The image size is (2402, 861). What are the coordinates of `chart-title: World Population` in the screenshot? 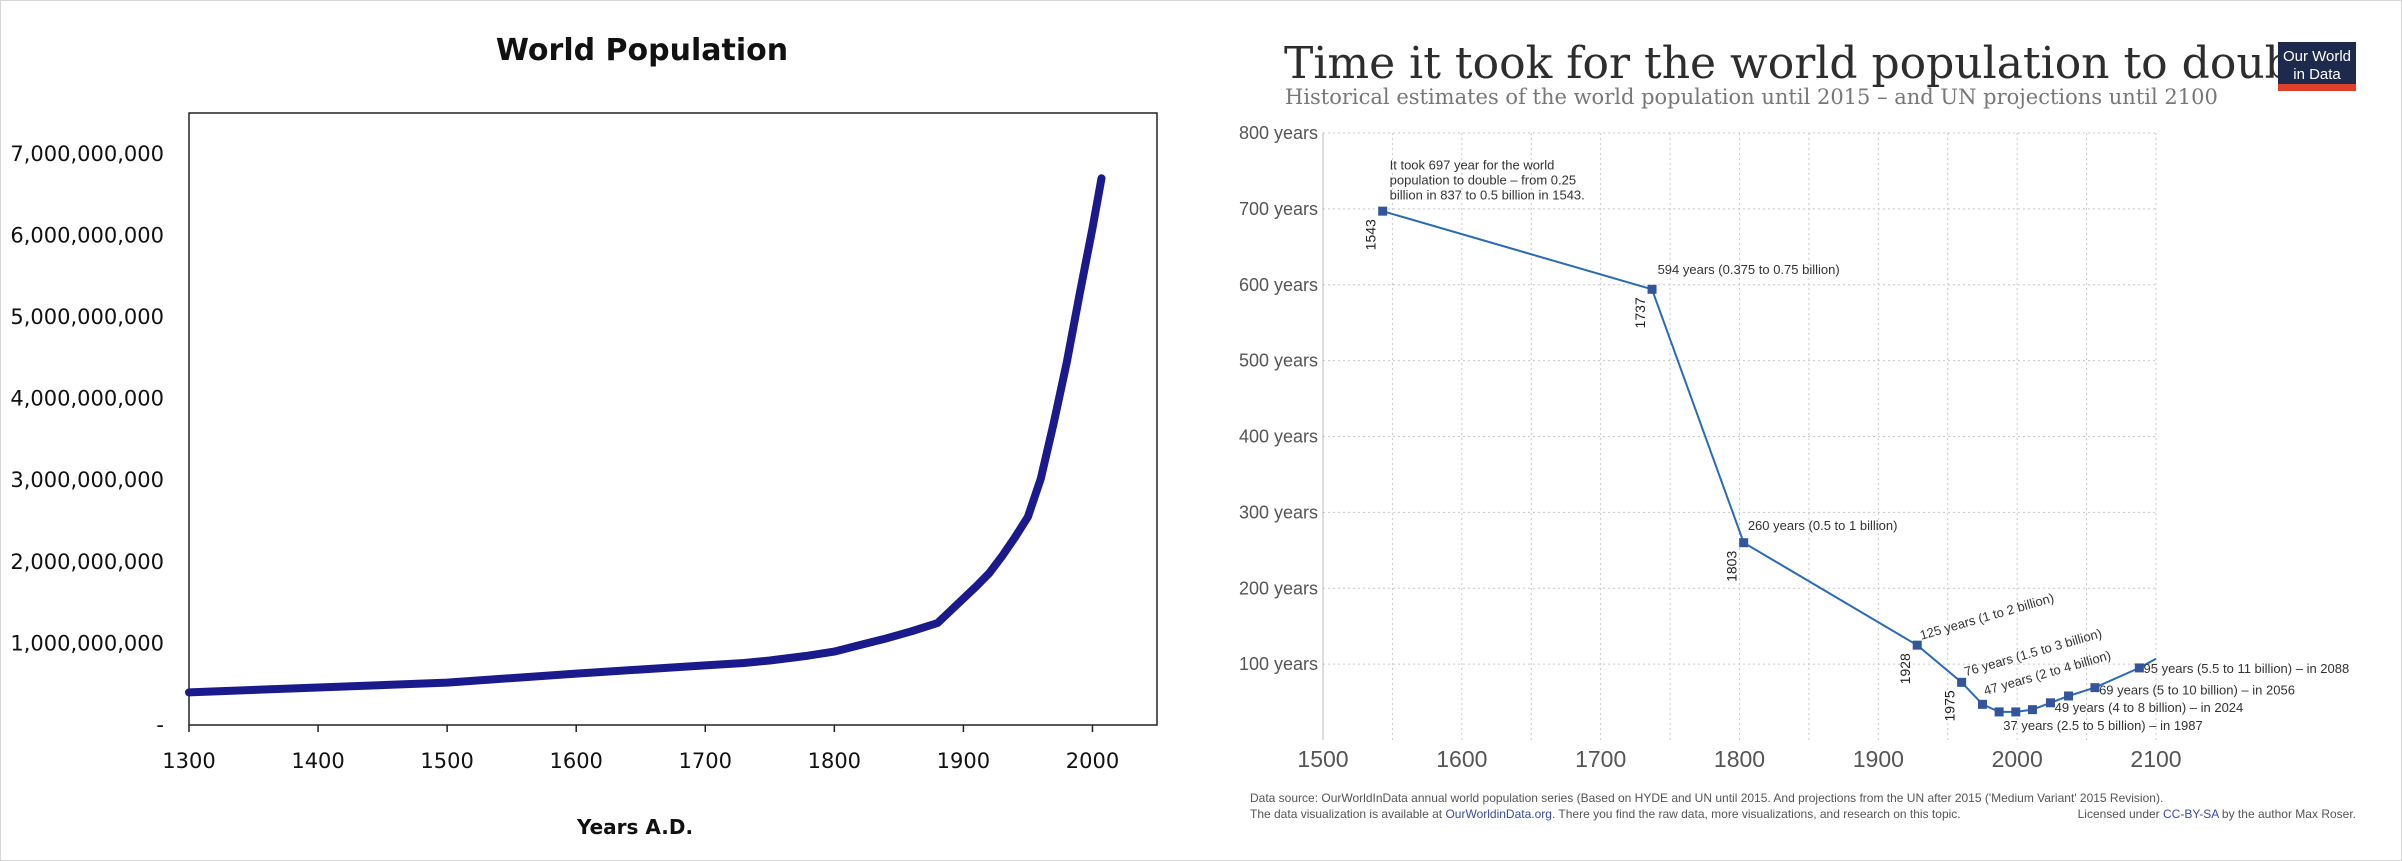 It's located at (642, 50).